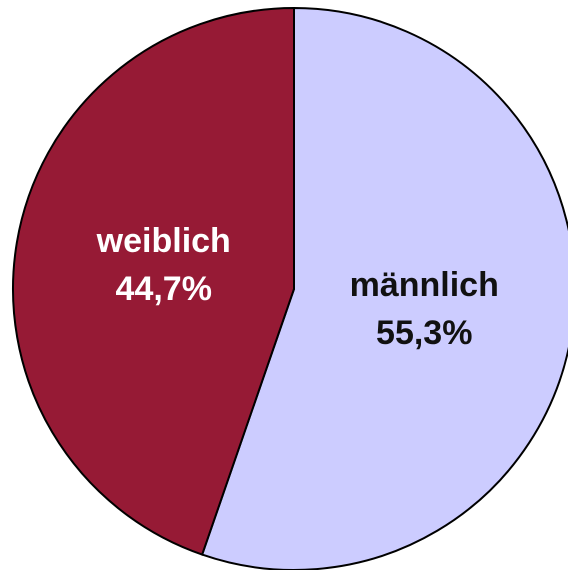  What do you see at coordinates (163, 241) in the screenshot?
I see `slice-category-label: weiblich` at bounding box center [163, 241].